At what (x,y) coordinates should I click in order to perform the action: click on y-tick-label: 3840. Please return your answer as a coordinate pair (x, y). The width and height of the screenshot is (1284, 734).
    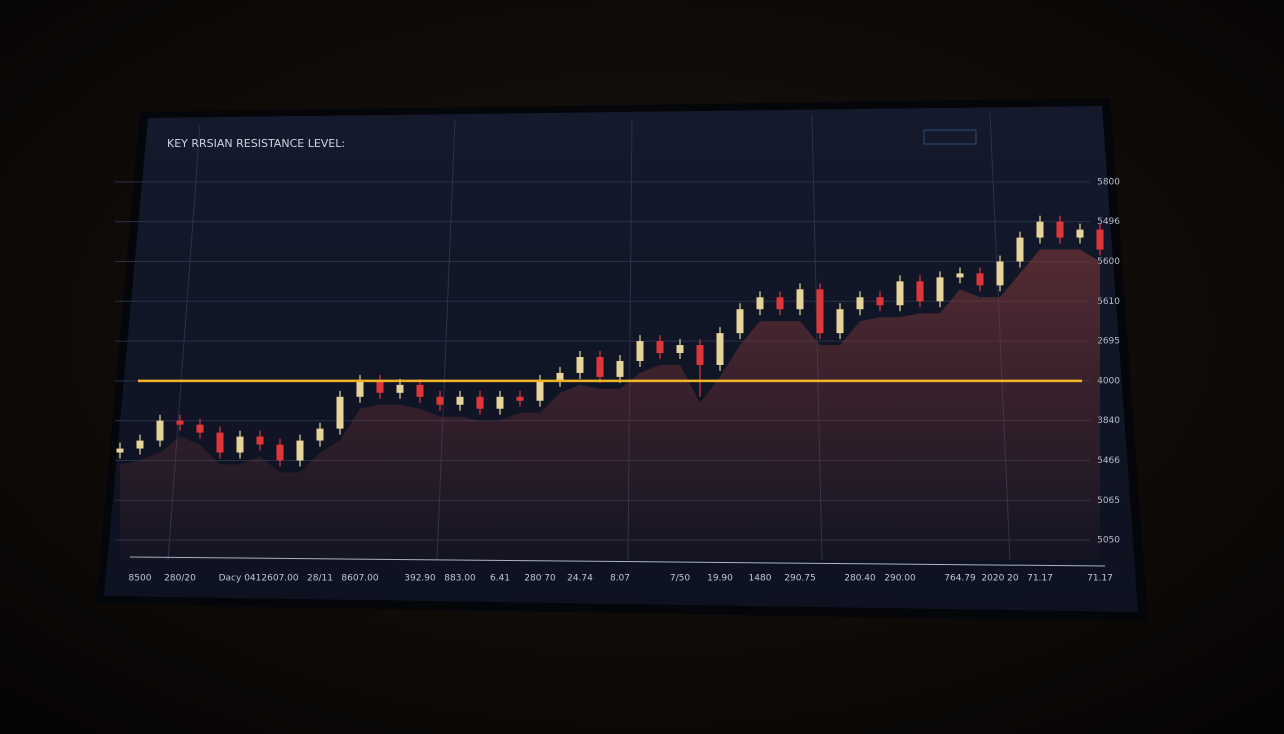
    Looking at the image, I should click on (1108, 421).